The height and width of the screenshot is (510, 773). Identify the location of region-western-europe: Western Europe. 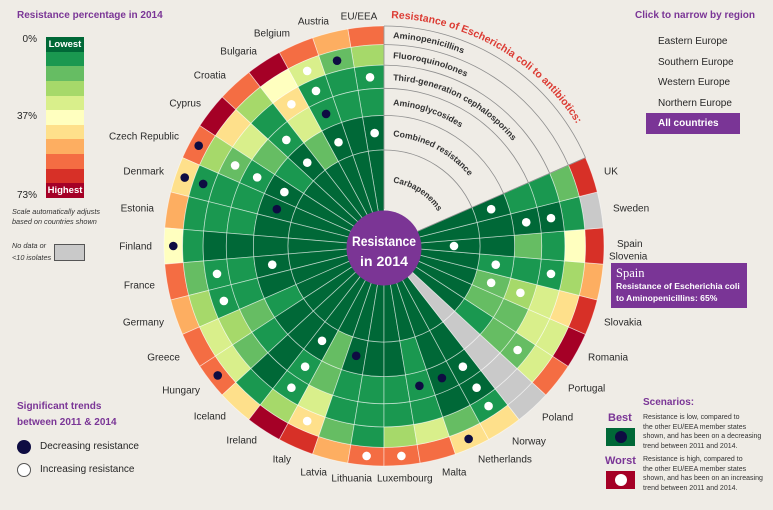
(694, 82).